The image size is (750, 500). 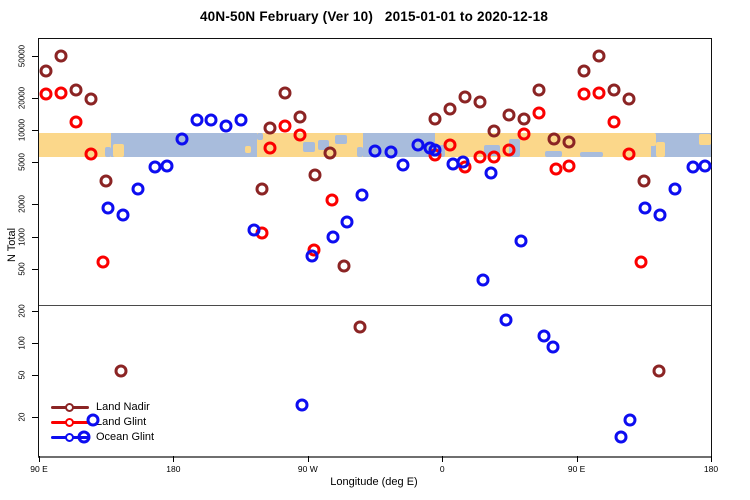 What do you see at coordinates (173, 469) in the screenshot?
I see `x-tick-label: 180` at bounding box center [173, 469].